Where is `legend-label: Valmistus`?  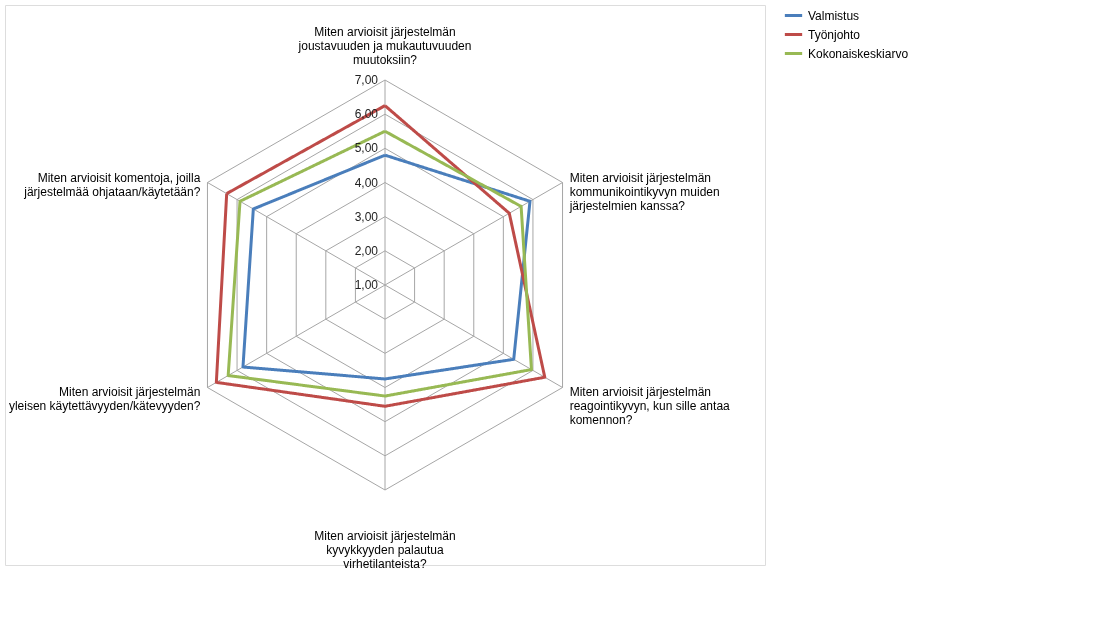
legend-label: Valmistus is located at coordinates (834, 15).